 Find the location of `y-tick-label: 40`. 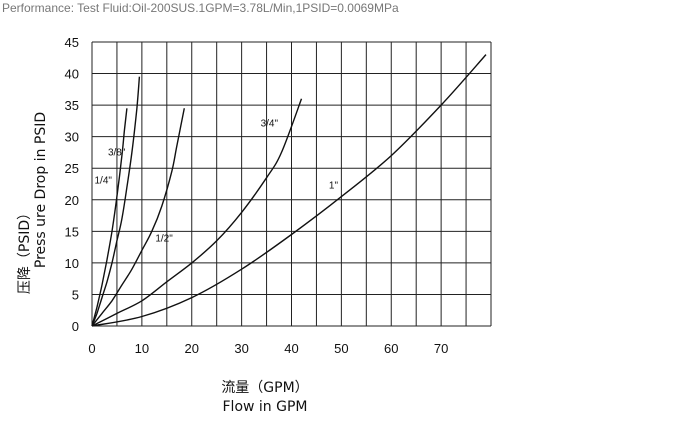

y-tick-label: 40 is located at coordinates (72, 74).